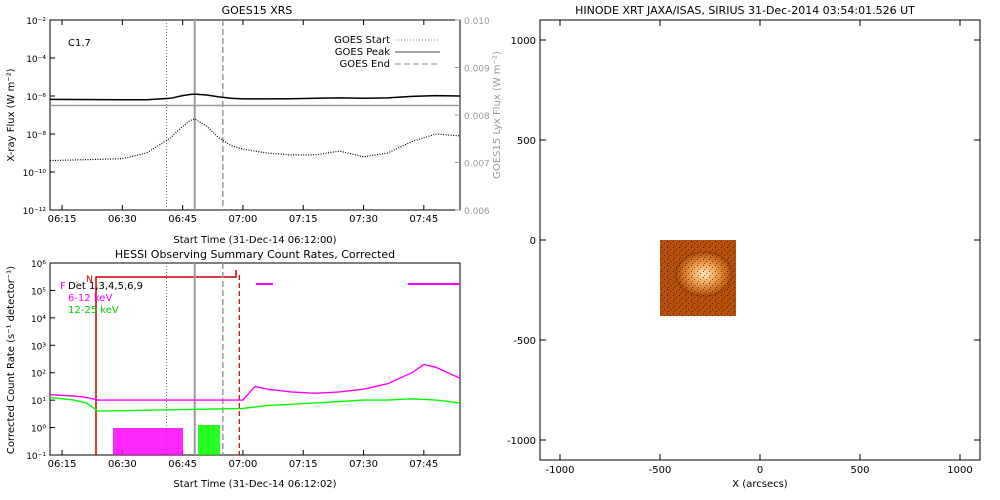 The width and height of the screenshot is (1000, 500). Describe the element at coordinates (255, 382) in the screenshot. I see `hessi-series-6-12-keV` at that location.